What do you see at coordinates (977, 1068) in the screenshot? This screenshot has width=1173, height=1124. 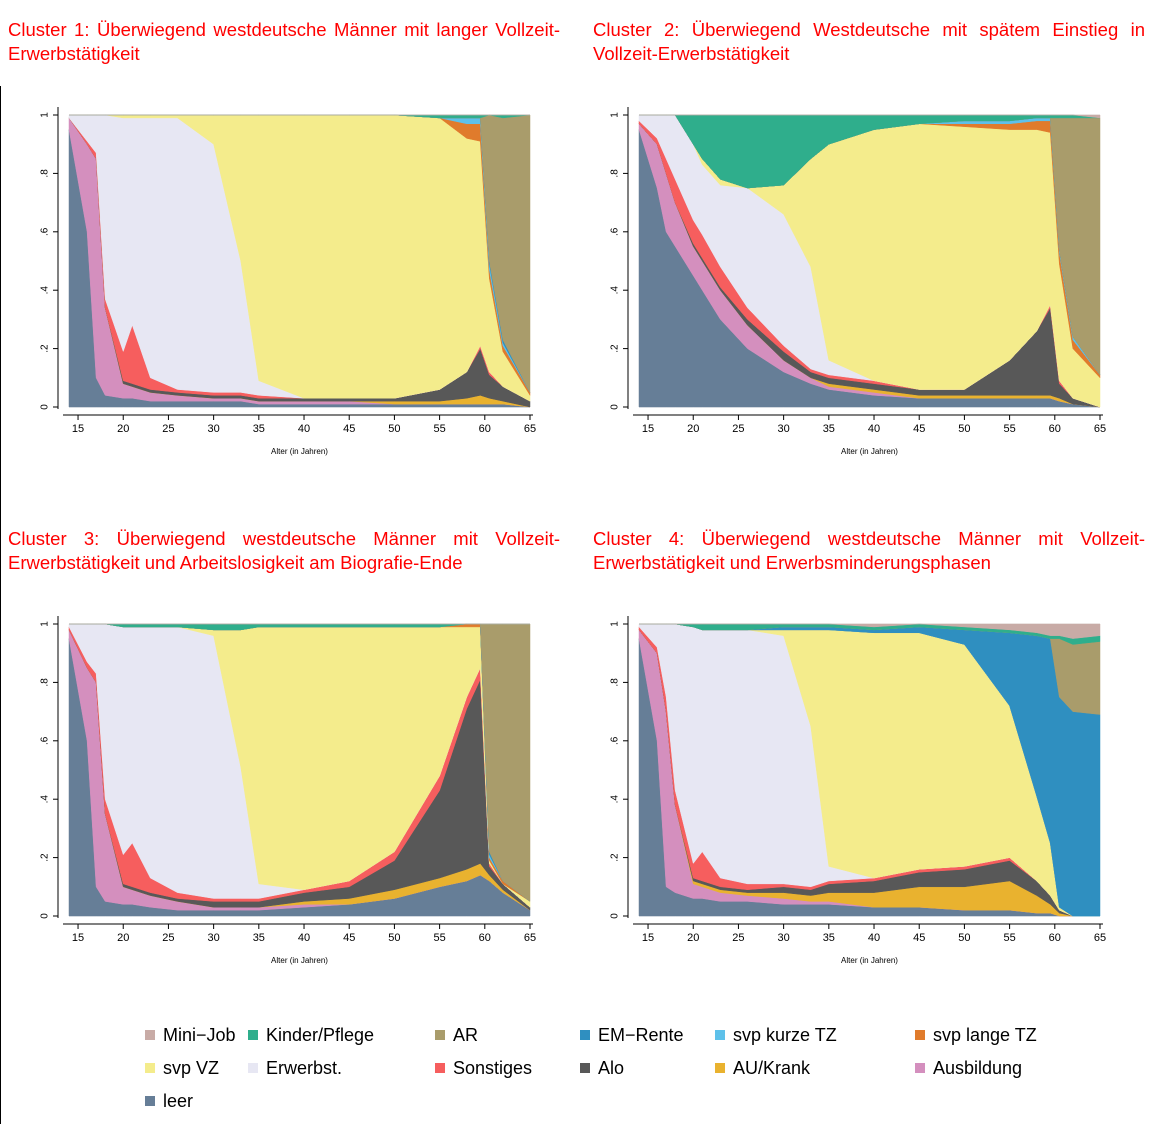 I see `legend-label: Ausbildung` at bounding box center [977, 1068].